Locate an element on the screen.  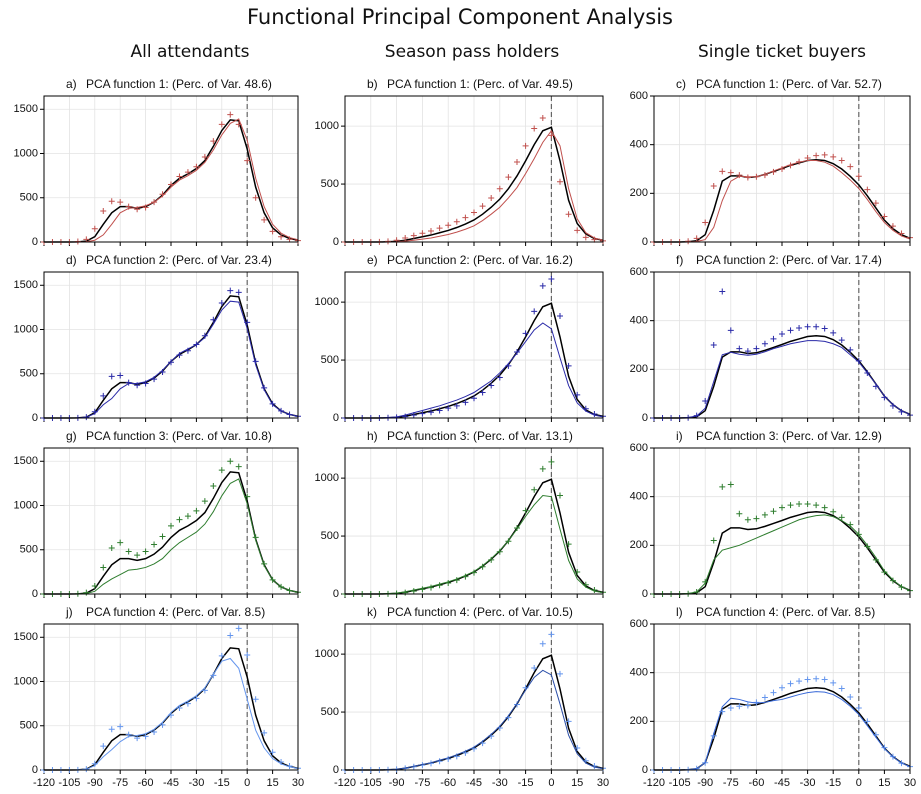
panel-title: PCA function 4: (Perc. of Var. 10.5) is located at coordinates (480, 612).